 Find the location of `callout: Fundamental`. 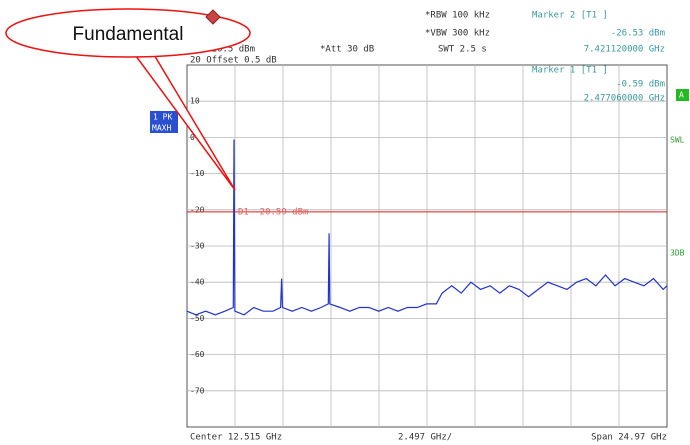

callout: Fundamental is located at coordinates (128, 99).